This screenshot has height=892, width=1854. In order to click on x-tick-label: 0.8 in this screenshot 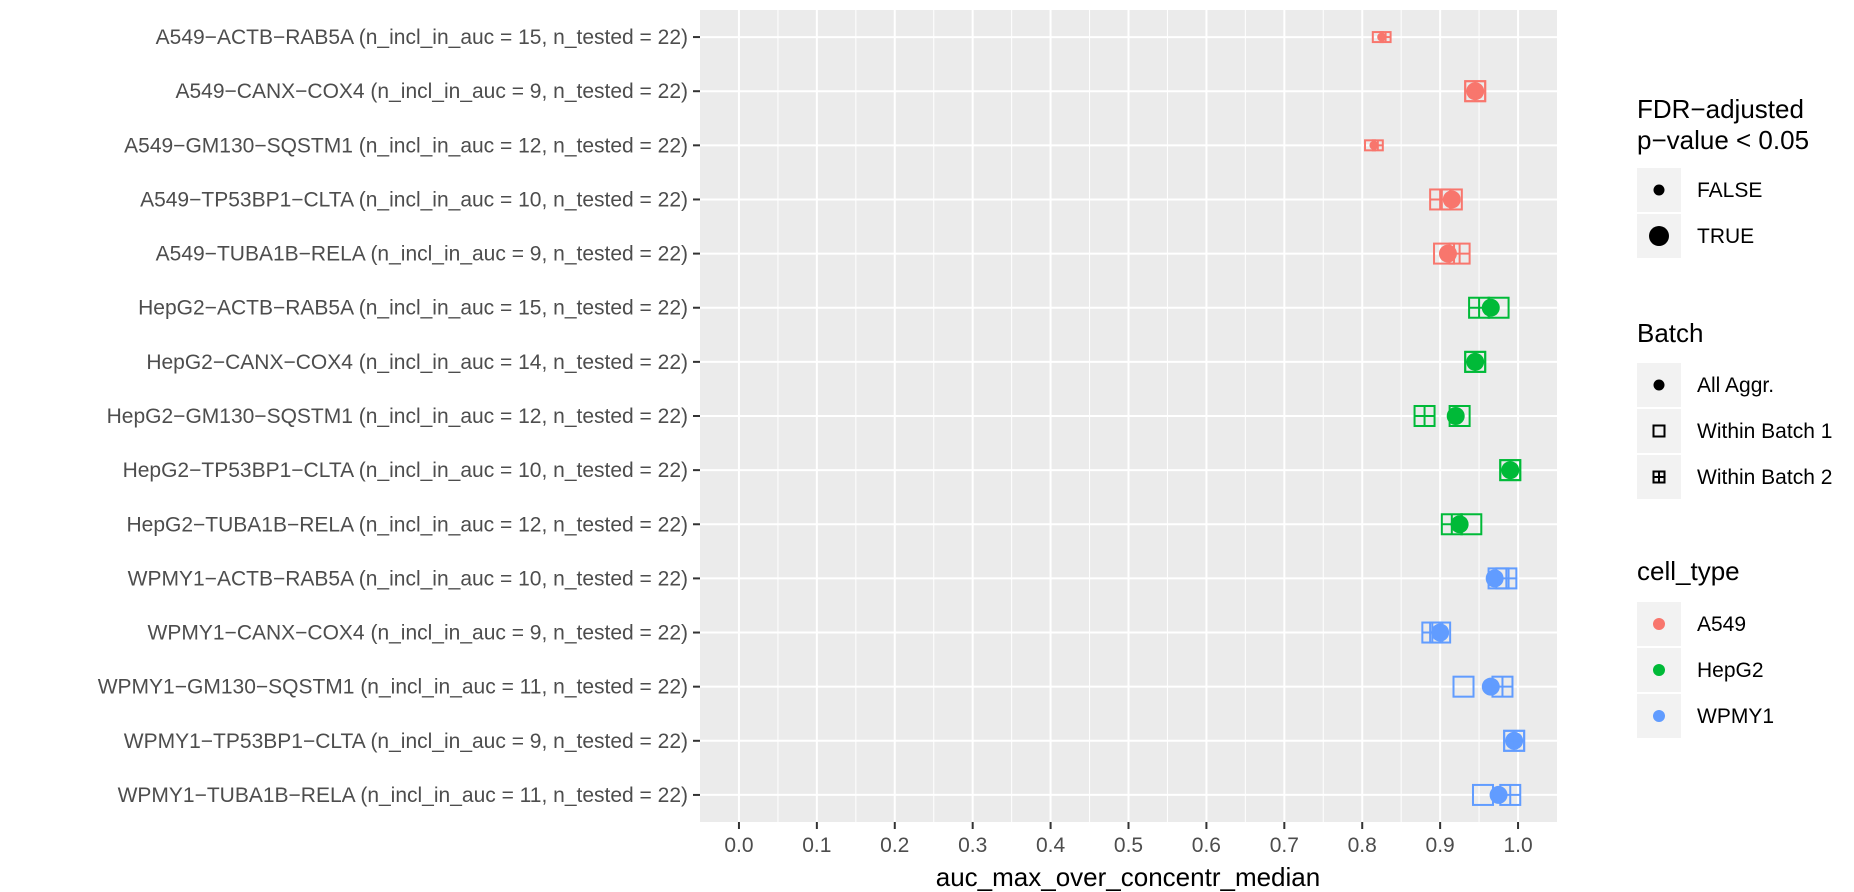, I will do `click(1362, 845)`.